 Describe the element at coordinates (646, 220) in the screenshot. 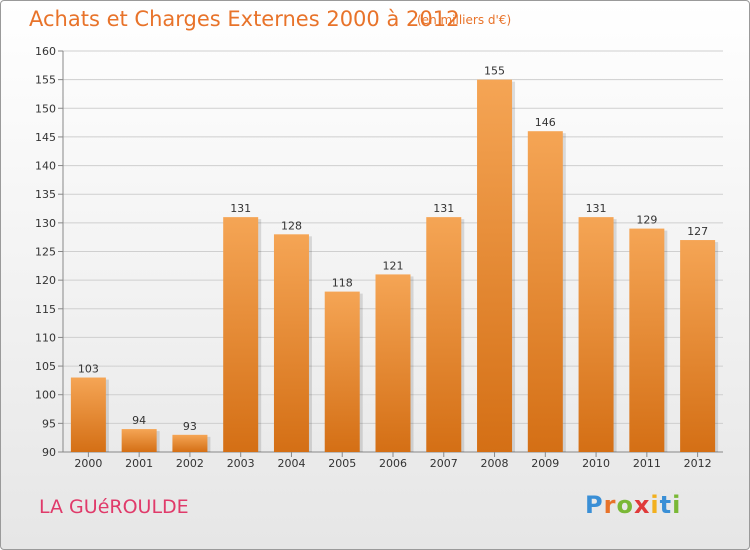

I see `bar-value-label: 129` at that location.